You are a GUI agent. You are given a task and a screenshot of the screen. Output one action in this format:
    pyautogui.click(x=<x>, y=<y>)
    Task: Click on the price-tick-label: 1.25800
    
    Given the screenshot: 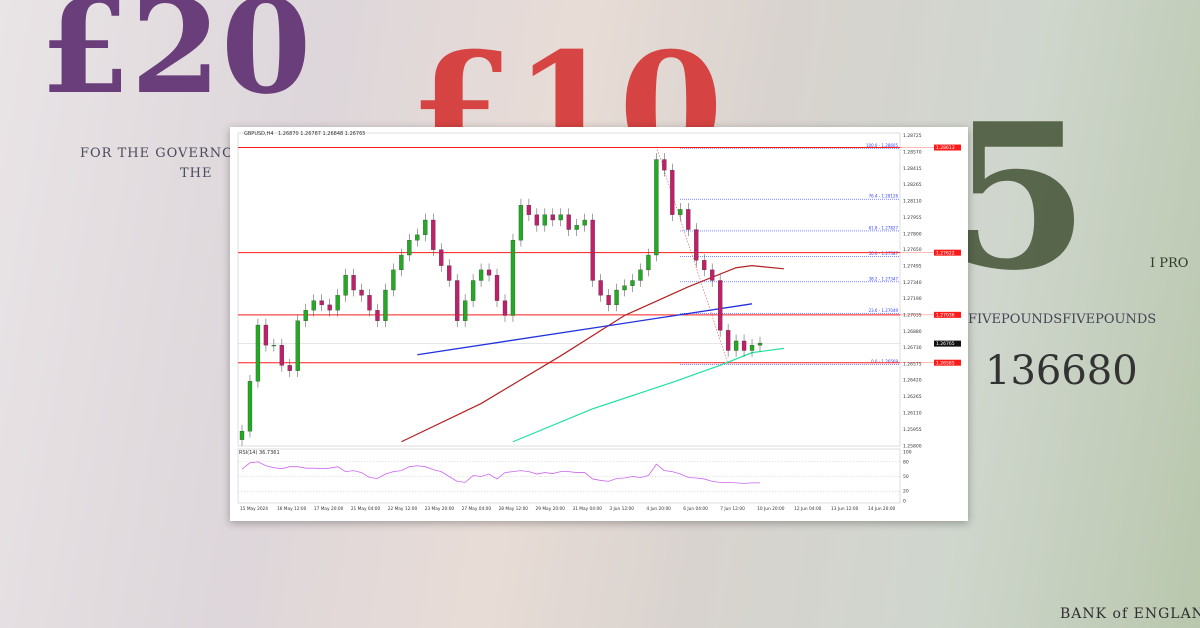 What is the action you would take?
    pyautogui.click(x=912, y=447)
    